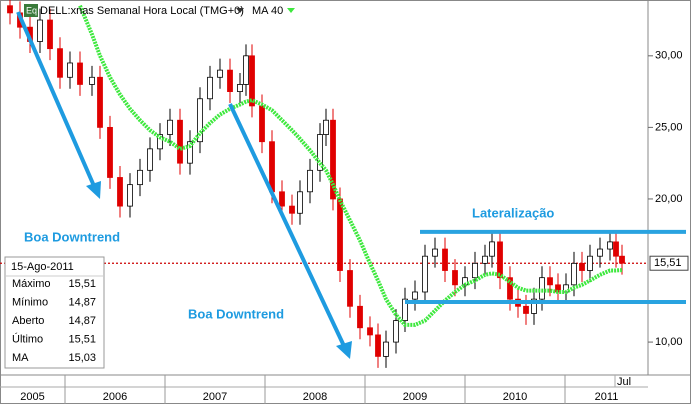 The image size is (691, 404). I want to click on x-minor-tick-label: Jul, so click(624, 382).